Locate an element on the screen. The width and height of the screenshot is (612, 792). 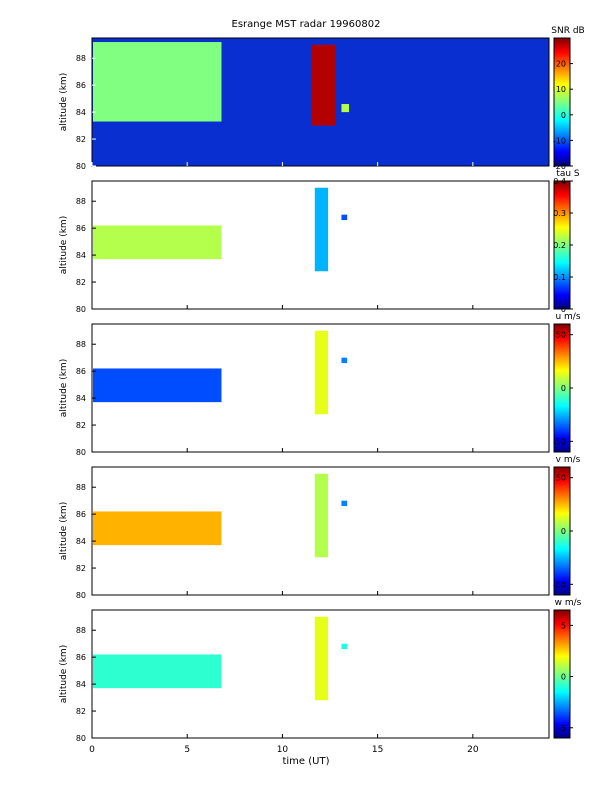
figure-title: Esrange MST radar 19960802 is located at coordinates (306, 24).